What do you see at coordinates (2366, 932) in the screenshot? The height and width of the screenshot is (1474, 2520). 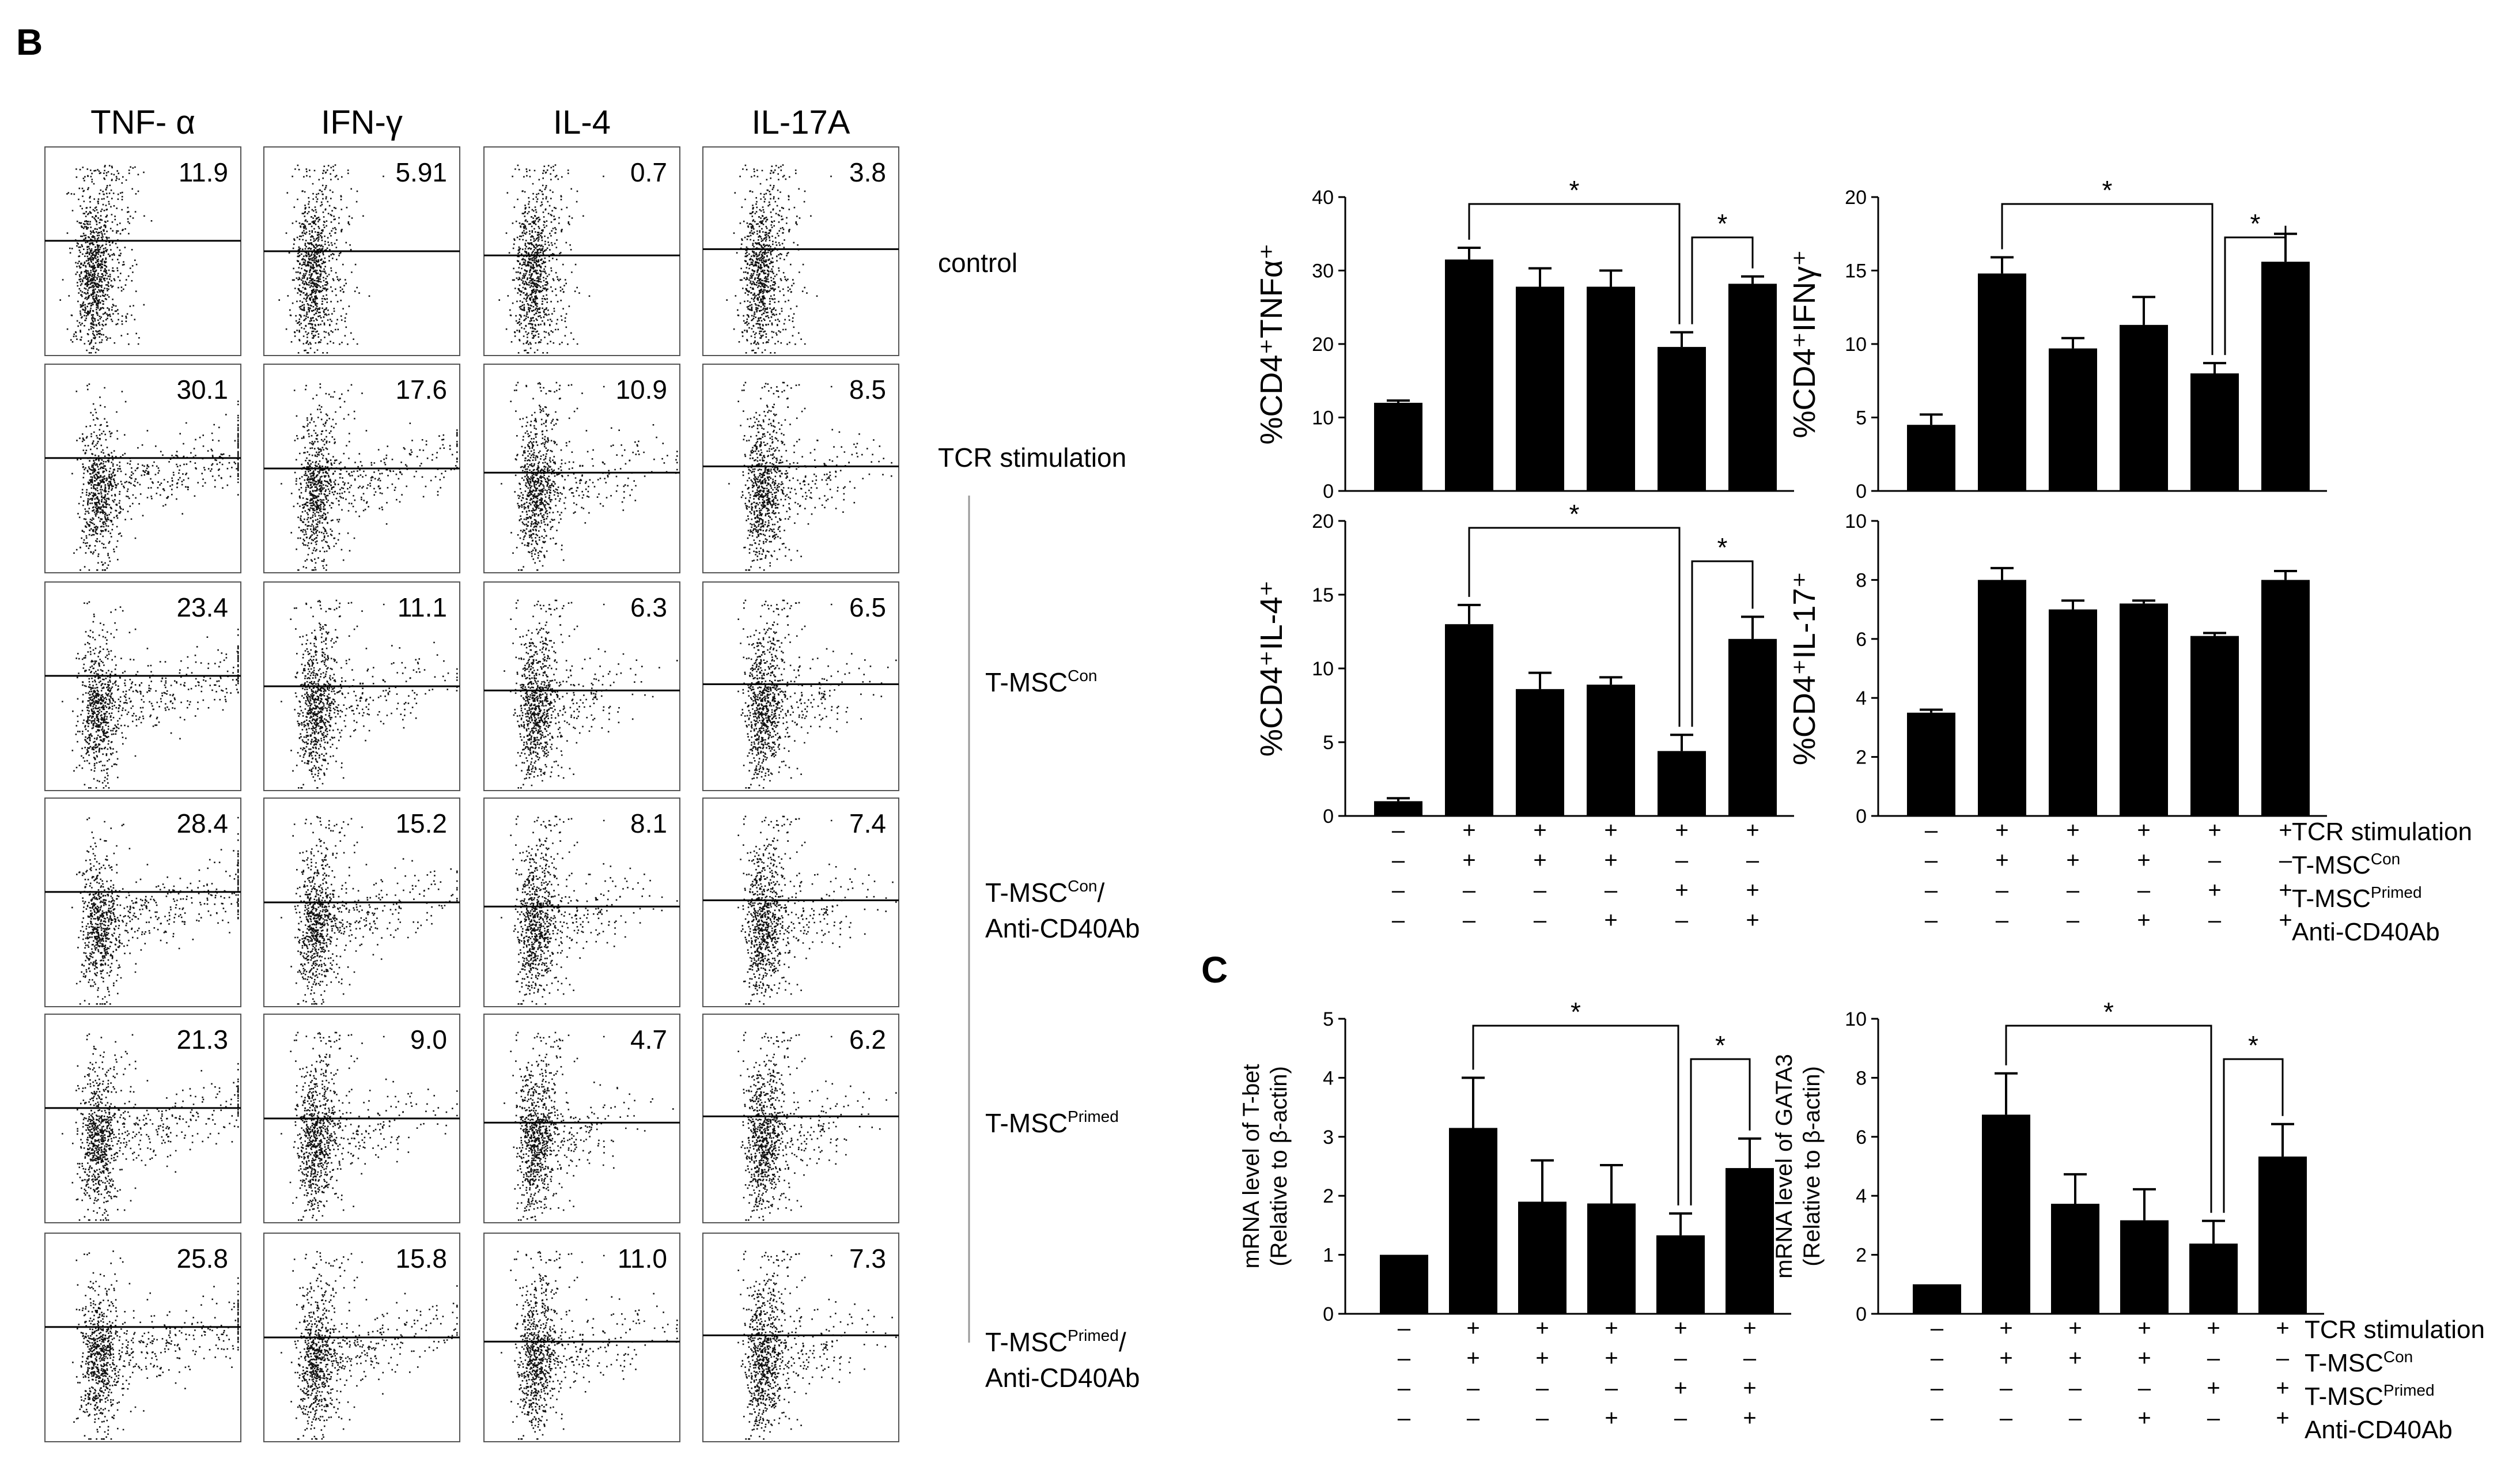 I see `condition-label: Anti-CD40Ab` at bounding box center [2366, 932].